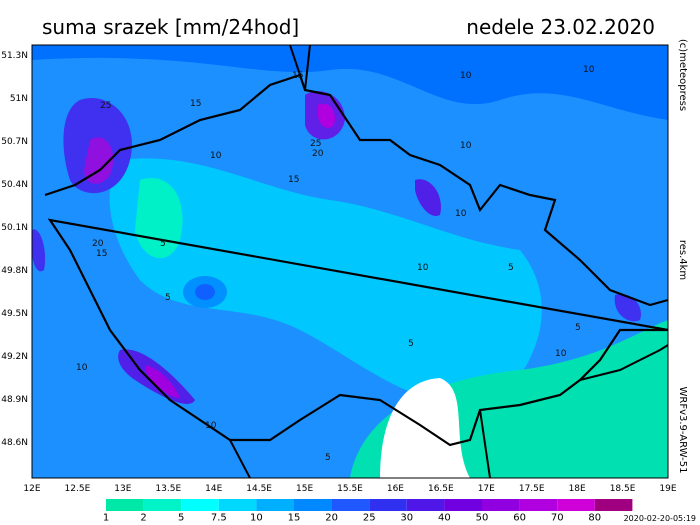 Image resolution: width=700 pixels, height=525 pixels. I want to click on legend-label: 50, so click(482, 517).